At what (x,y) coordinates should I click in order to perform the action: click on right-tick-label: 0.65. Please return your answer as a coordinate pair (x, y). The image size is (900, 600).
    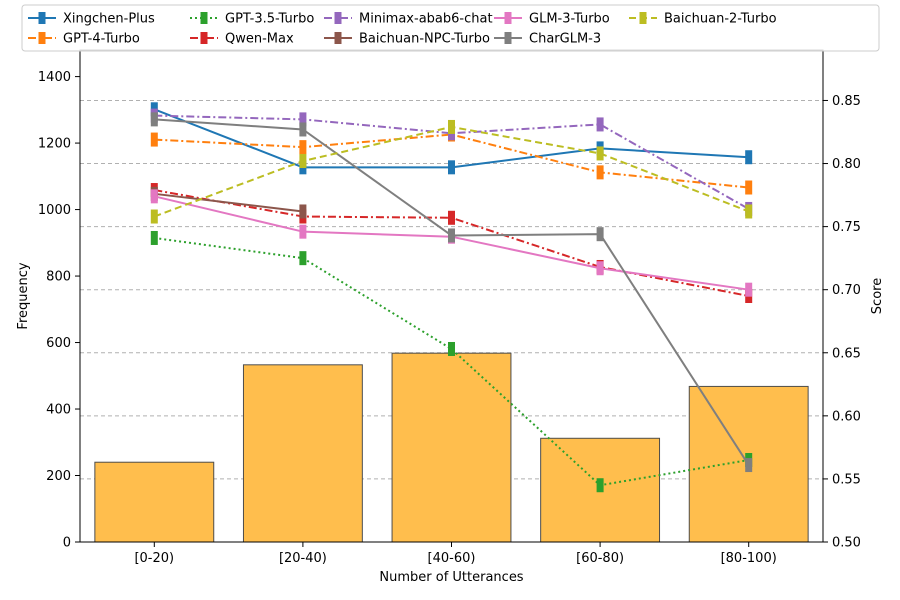
    Looking at the image, I should click on (846, 353).